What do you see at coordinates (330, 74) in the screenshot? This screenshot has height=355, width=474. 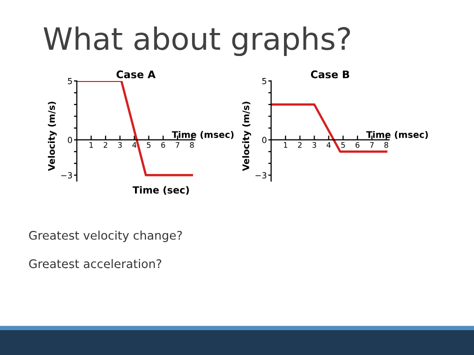 I see `chart-title: Case B` at bounding box center [330, 74].